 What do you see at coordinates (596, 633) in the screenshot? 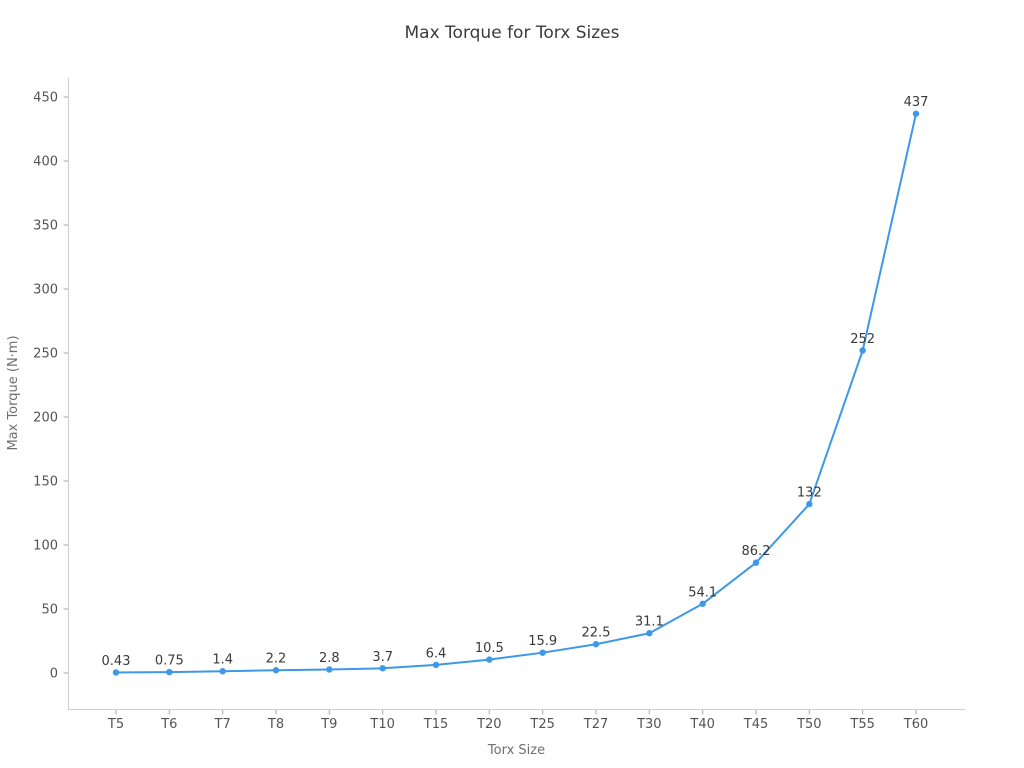
I see `data-point-label: 22.5` at bounding box center [596, 633].